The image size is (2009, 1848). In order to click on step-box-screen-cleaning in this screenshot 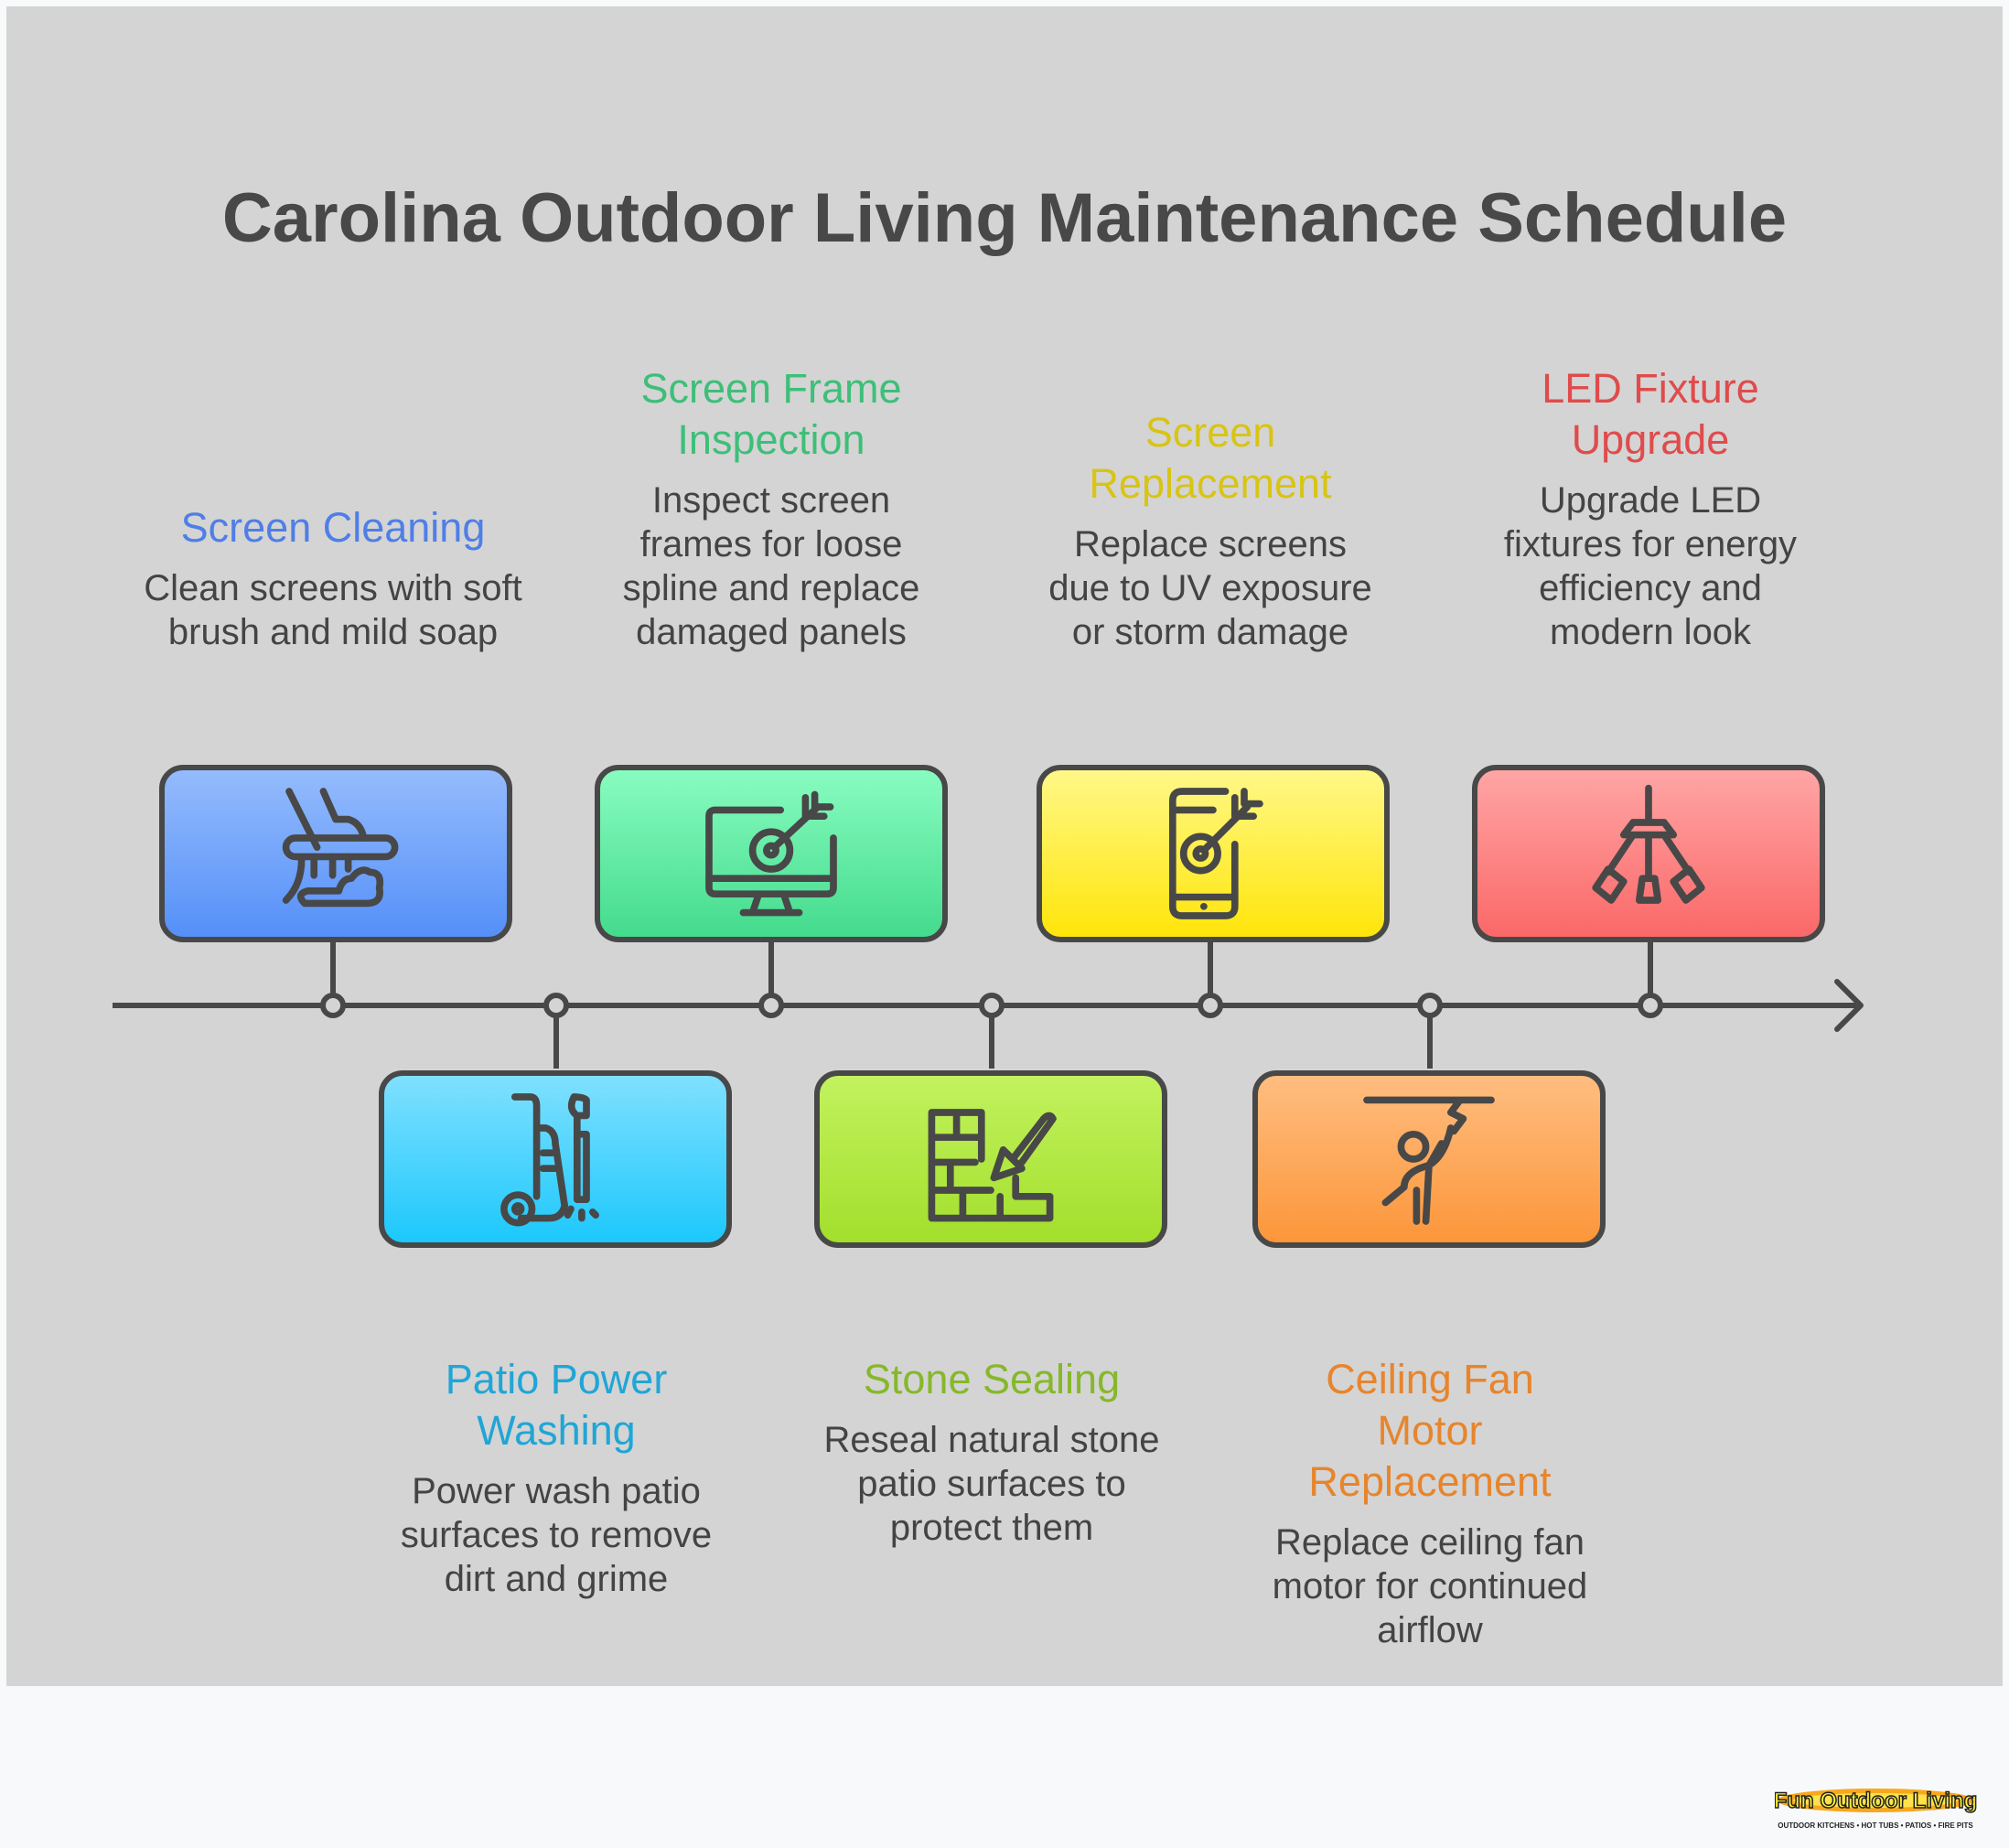, I will do `click(336, 854)`.